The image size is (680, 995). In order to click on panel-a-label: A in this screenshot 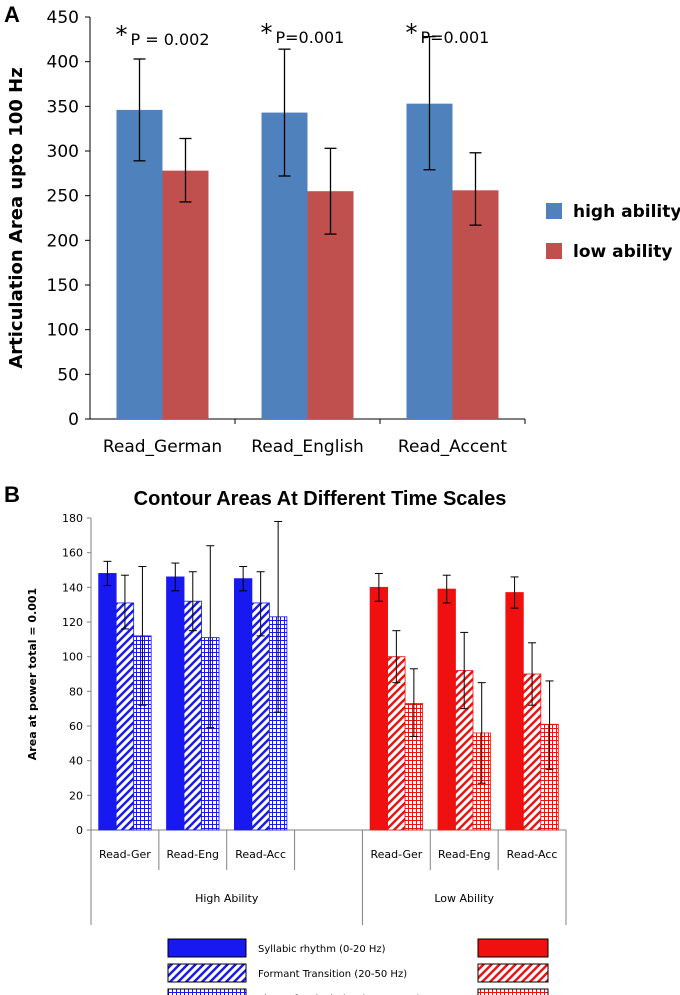, I will do `click(12, 14)`.